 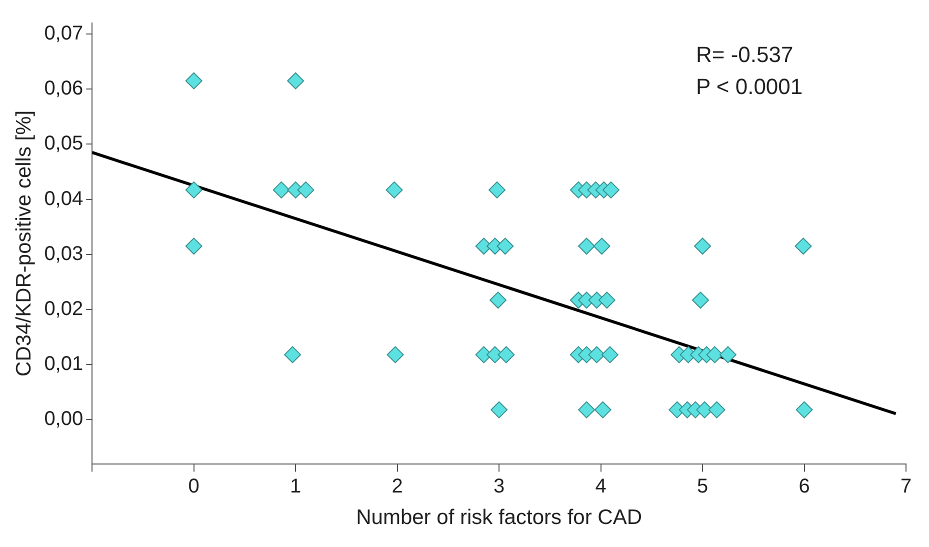 What do you see at coordinates (64, 89) in the screenshot?
I see `y-tick-label: 0,06` at bounding box center [64, 89].